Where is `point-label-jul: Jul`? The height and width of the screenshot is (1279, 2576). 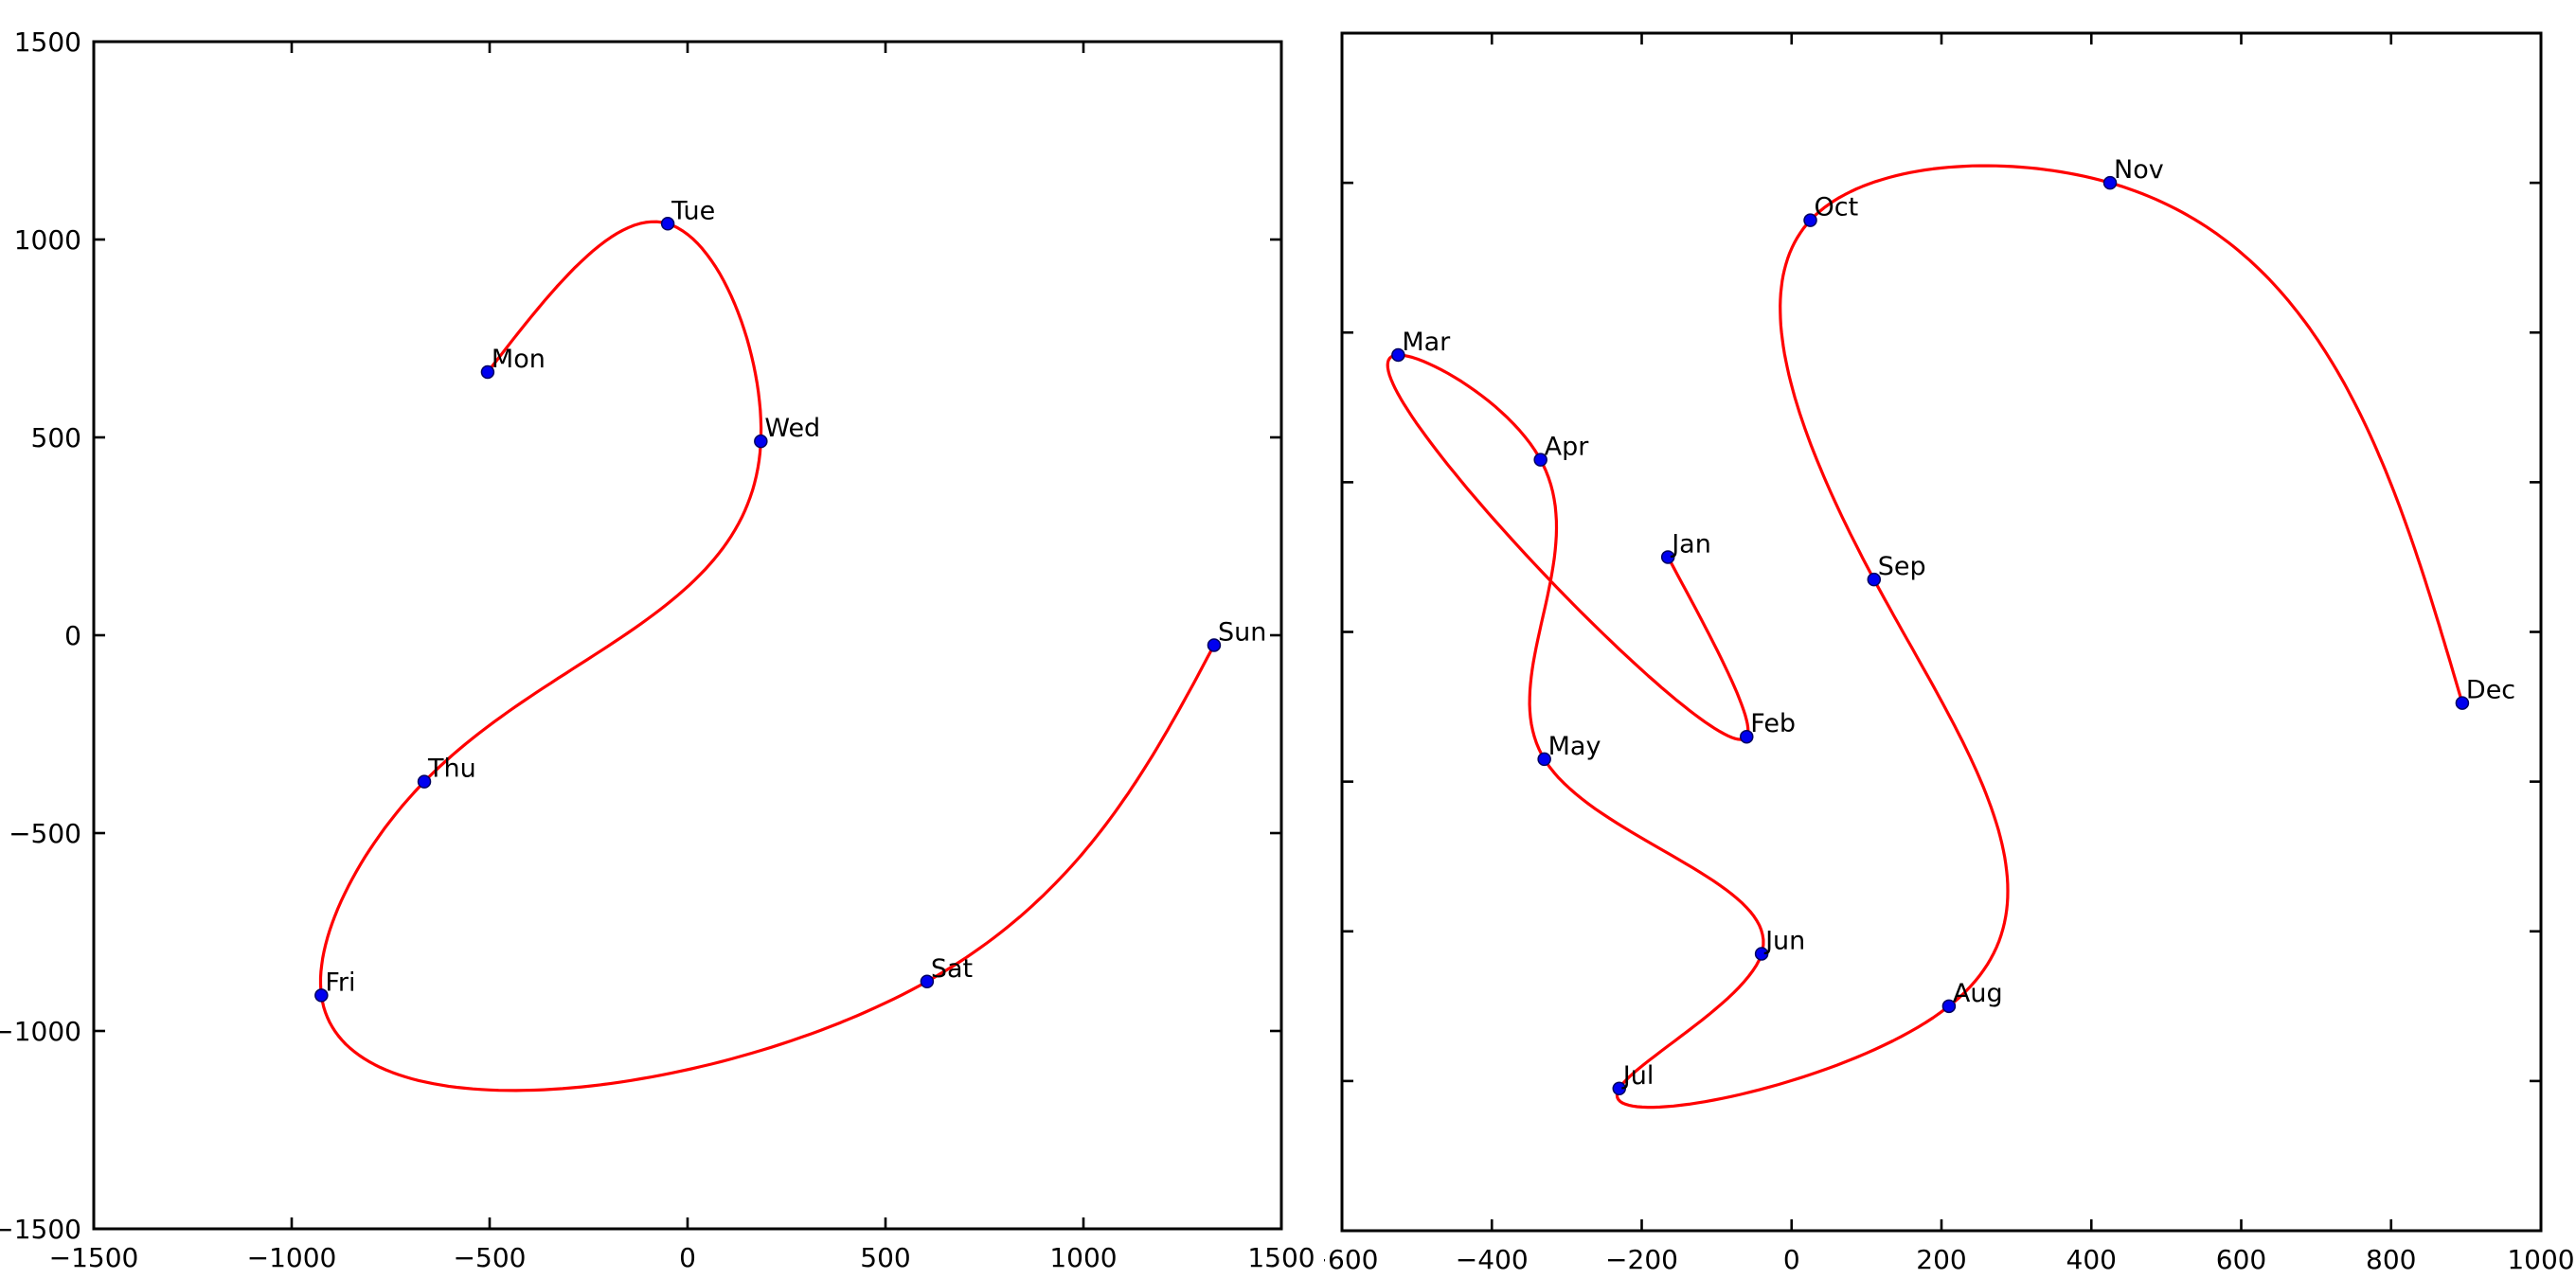 point-label-jul: Jul is located at coordinates (1638, 1076).